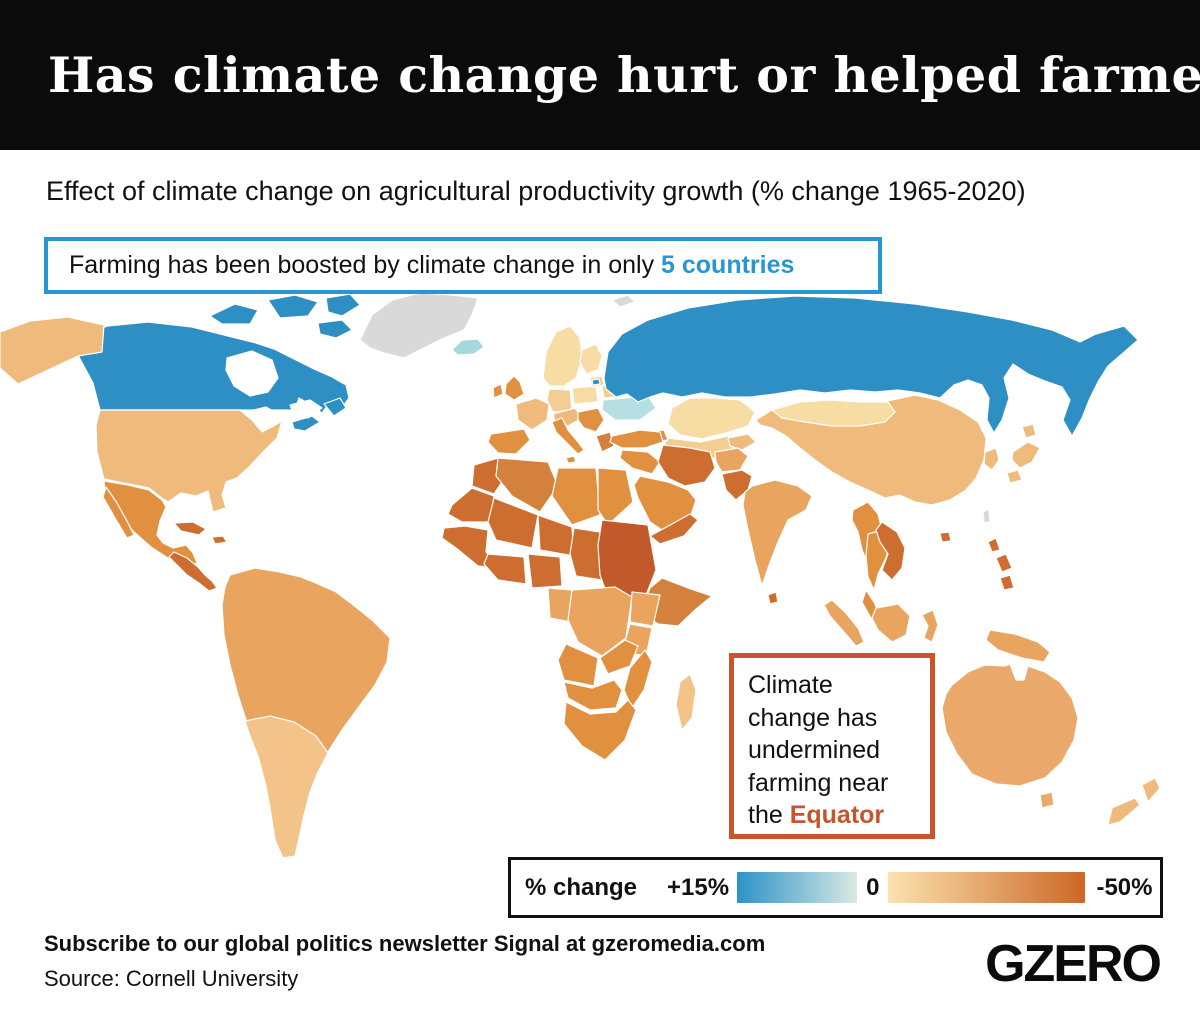 This screenshot has width=1200, height=1014. I want to click on region-syria-iraq, so click(640, 462).